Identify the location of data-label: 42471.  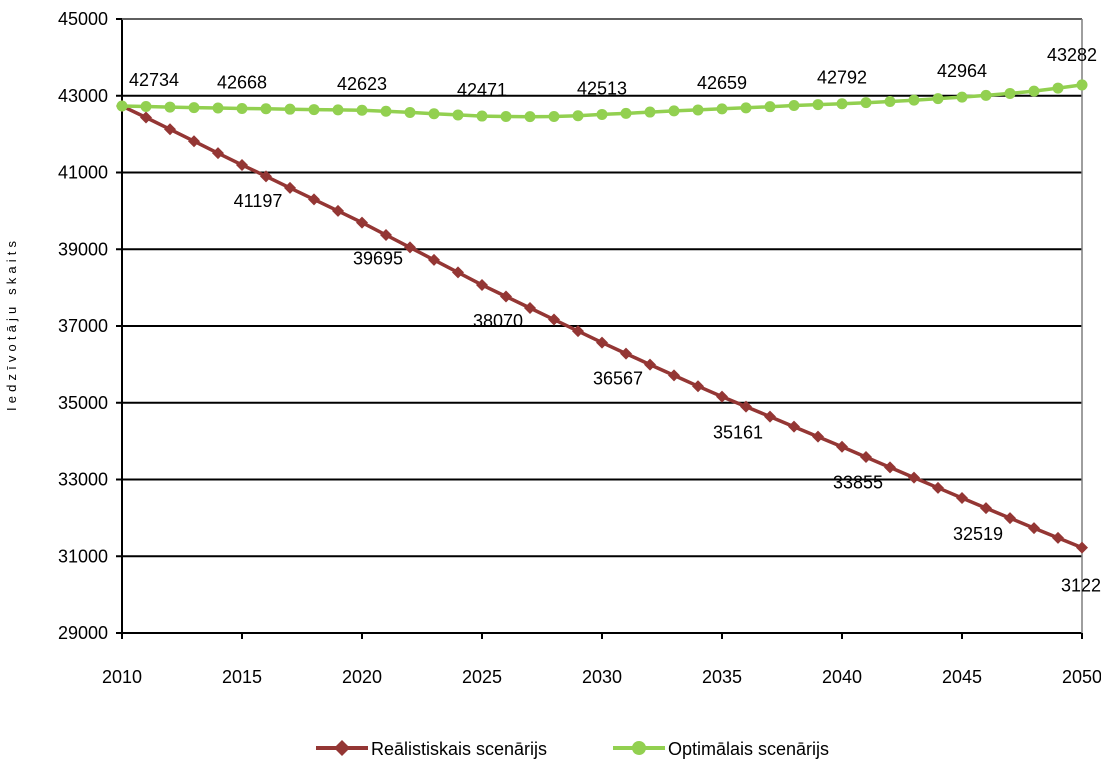
(482, 90).